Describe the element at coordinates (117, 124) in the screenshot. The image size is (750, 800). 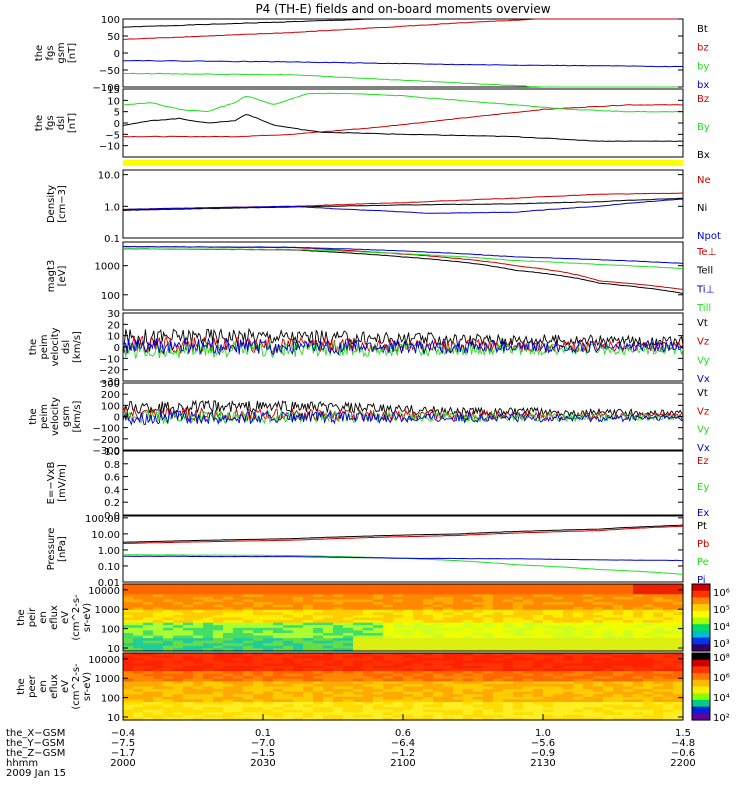
I see `y-tick-label: 0` at that location.